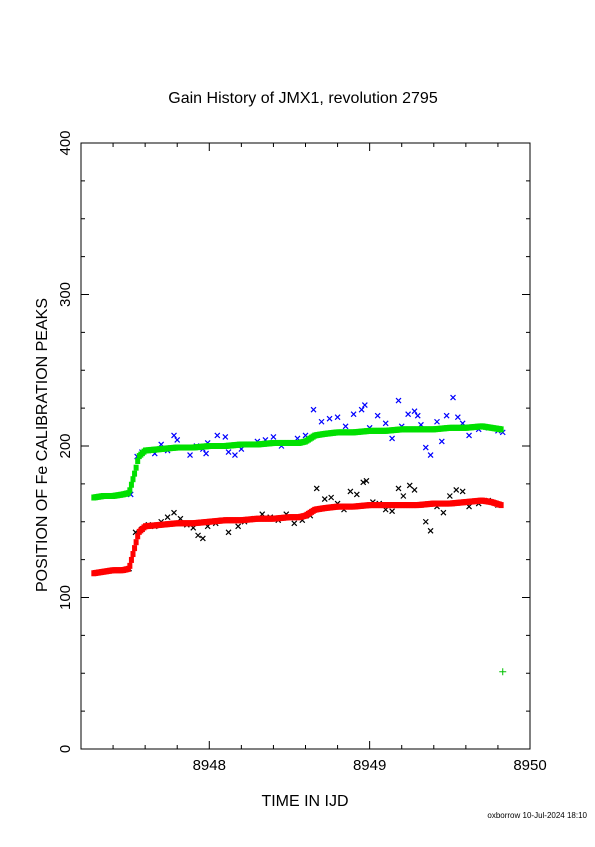 The image size is (595, 847). I want to click on x-axis-label: TIME IN IJD, so click(304, 801).